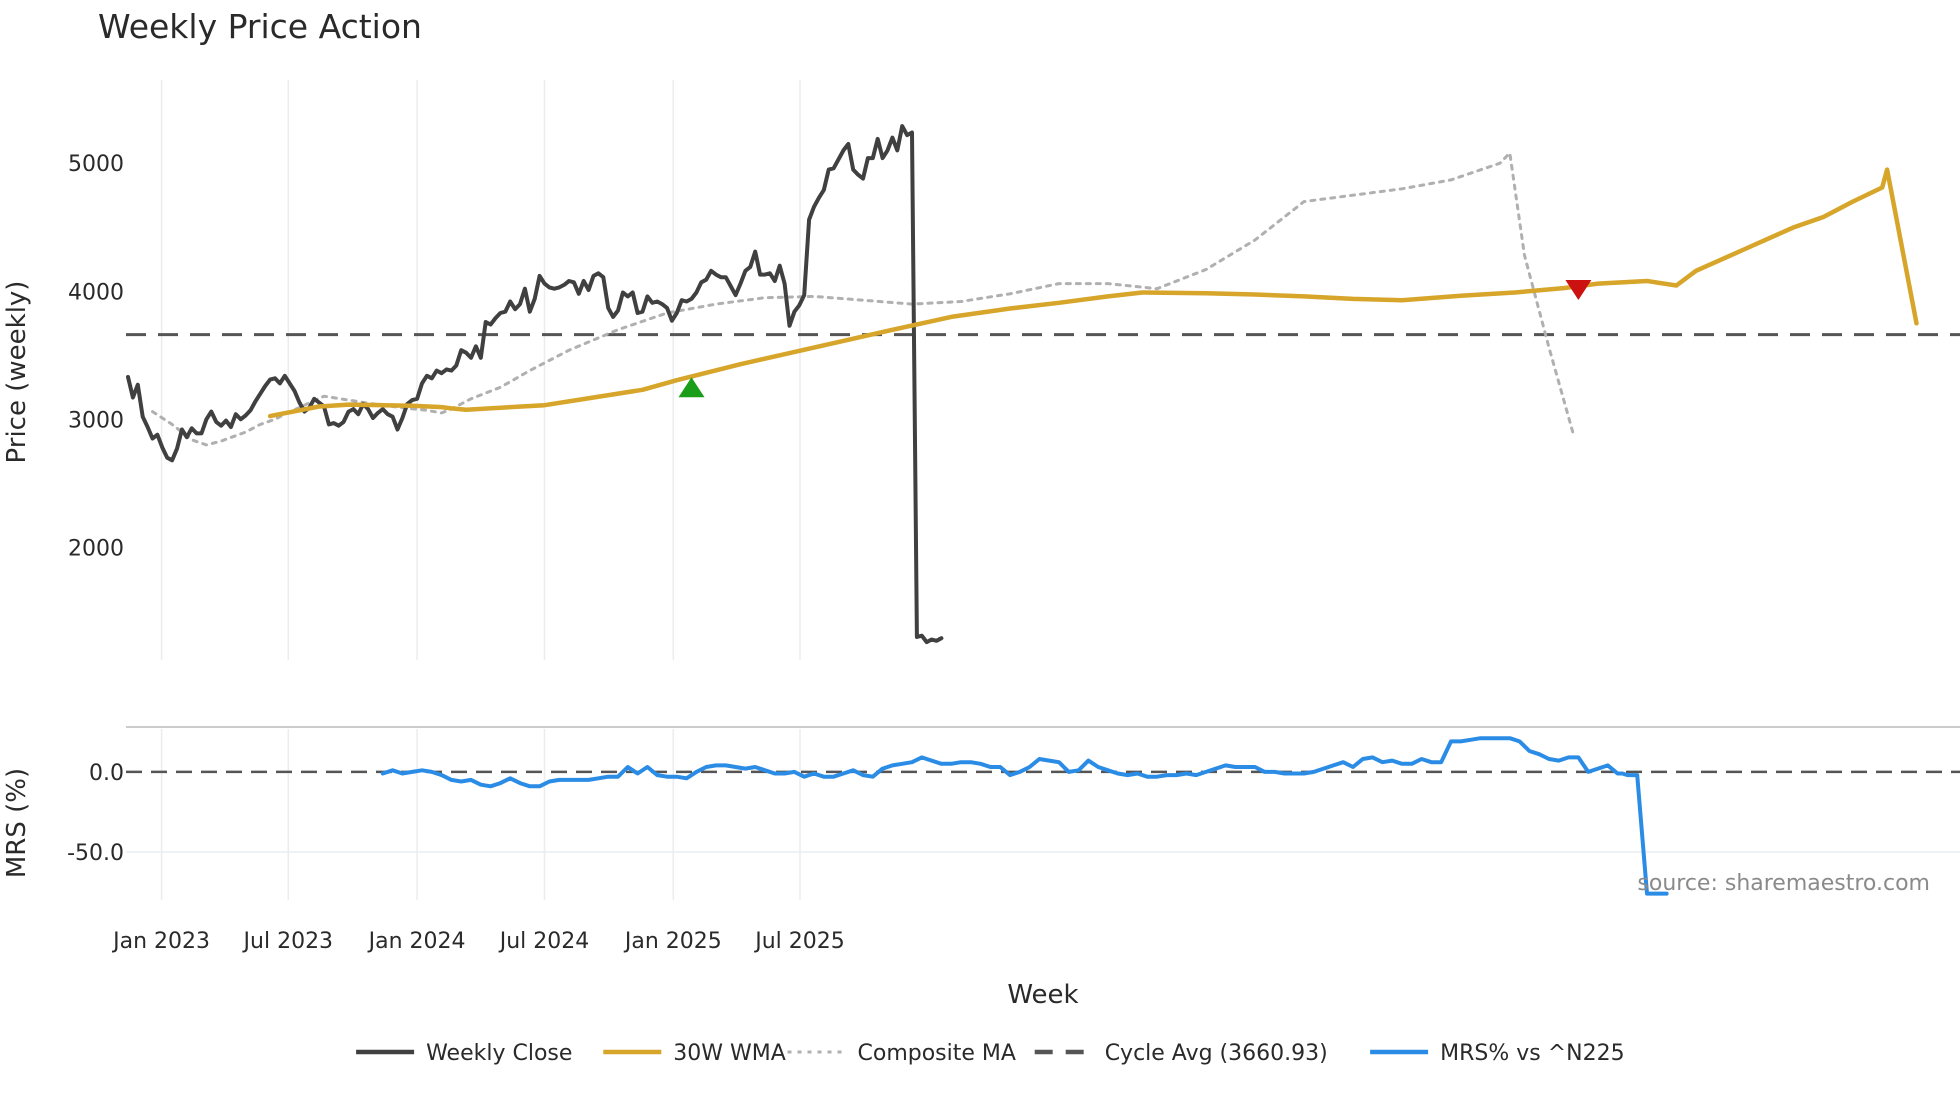 Image resolution: width=1960 pixels, height=1102 pixels. What do you see at coordinates (17, 372) in the screenshot?
I see `price-y-axis-title: Price (weekly)` at bounding box center [17, 372].